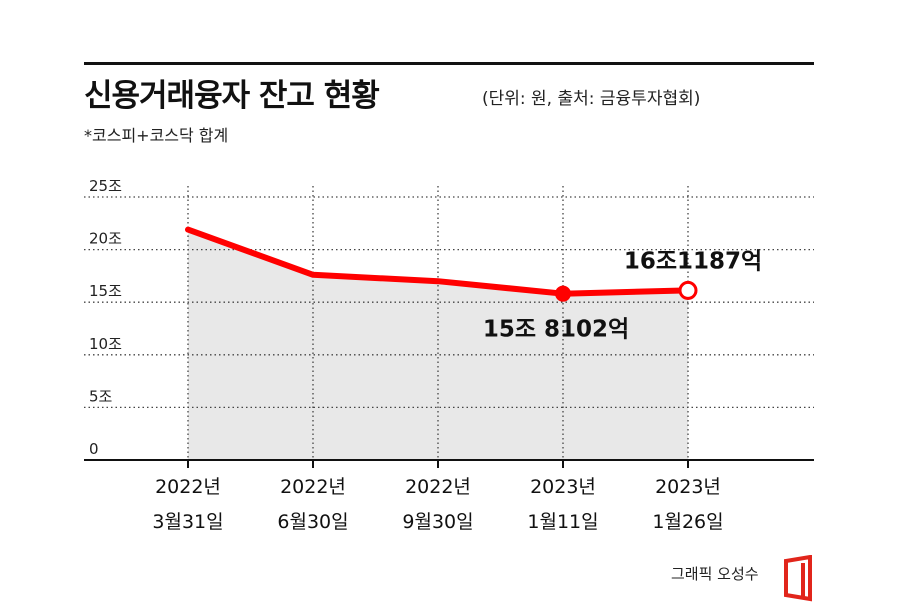 This screenshot has height=610, width=904. What do you see at coordinates (232, 96) in the screenshot?
I see `chart-title: 신용거래융자 잔고 현황` at bounding box center [232, 96].